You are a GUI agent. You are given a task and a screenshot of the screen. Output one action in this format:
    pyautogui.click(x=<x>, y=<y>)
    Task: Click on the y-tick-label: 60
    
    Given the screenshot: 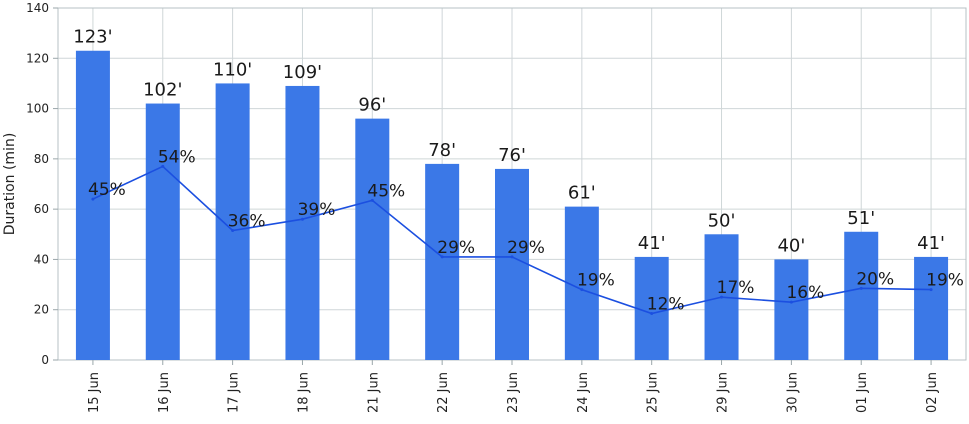 What is the action you would take?
    pyautogui.click(x=41, y=209)
    